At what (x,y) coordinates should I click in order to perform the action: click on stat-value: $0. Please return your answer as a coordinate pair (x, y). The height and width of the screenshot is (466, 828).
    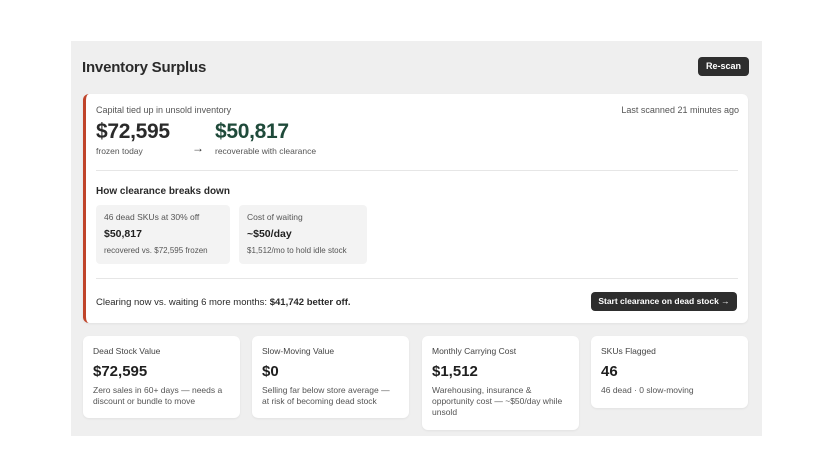
    Looking at the image, I should click on (270, 371).